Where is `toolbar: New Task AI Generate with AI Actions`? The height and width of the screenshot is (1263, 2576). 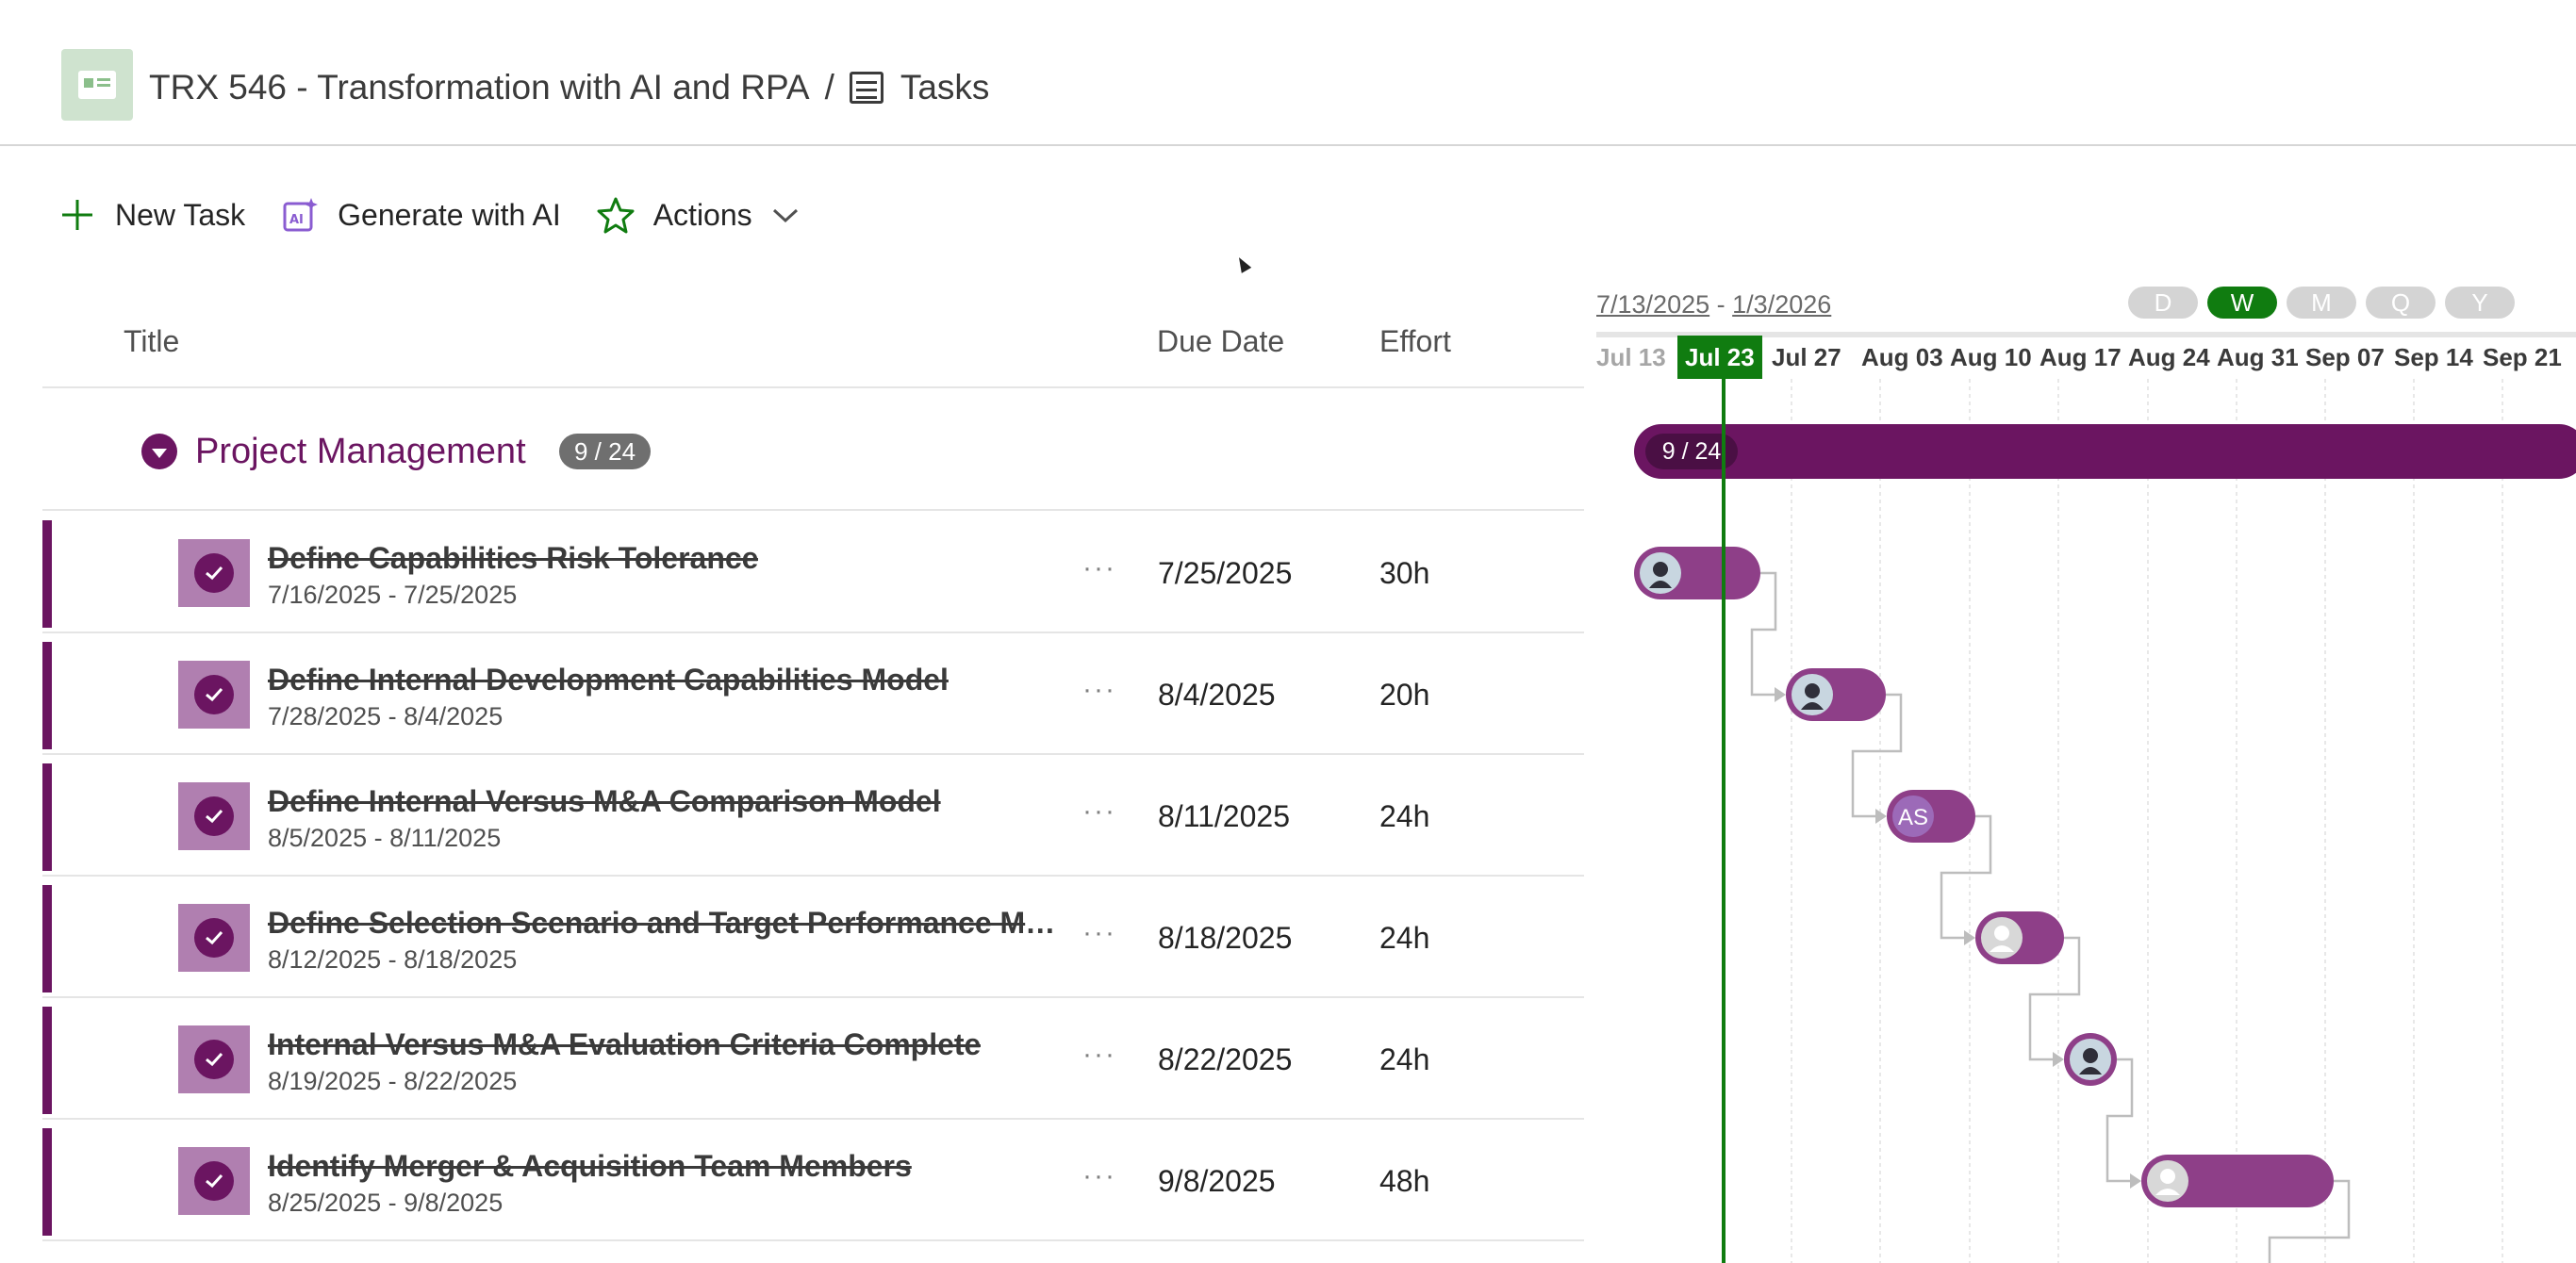
toolbar: New Task AI Generate with AI Actions is located at coordinates (446, 215).